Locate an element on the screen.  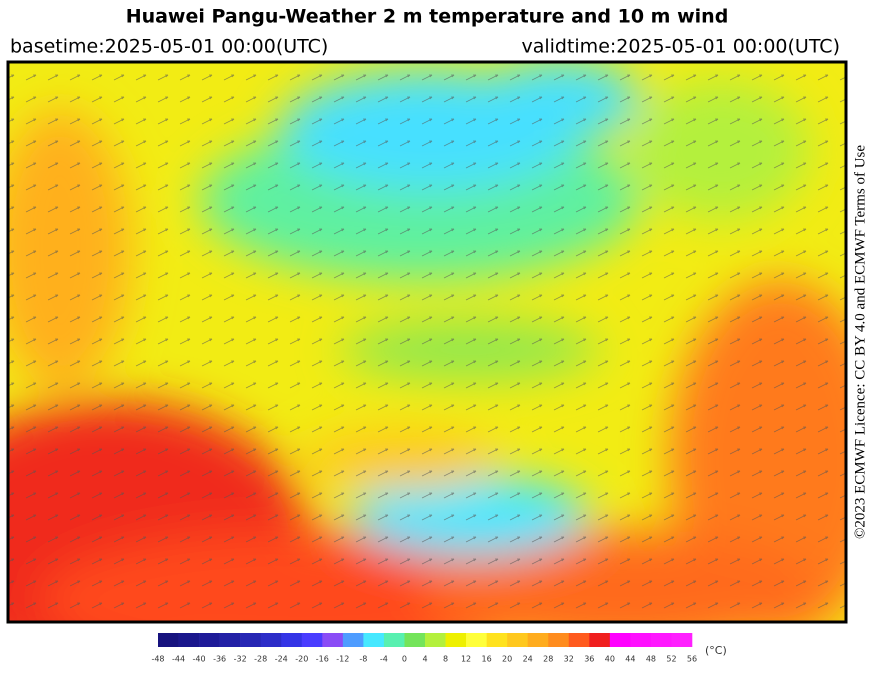
colorbar-tick-label: -36 is located at coordinates (219, 659).